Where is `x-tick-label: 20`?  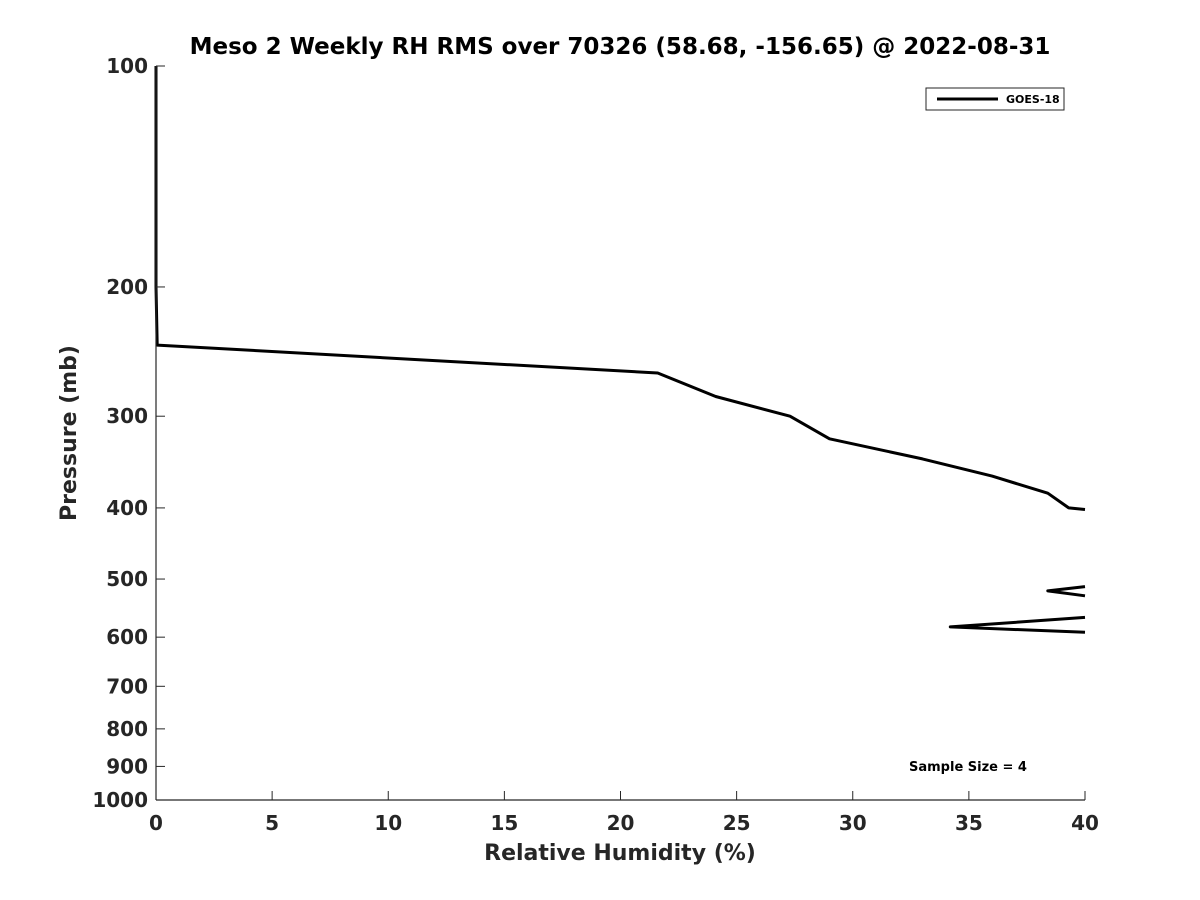
x-tick-label: 20 is located at coordinates (621, 823).